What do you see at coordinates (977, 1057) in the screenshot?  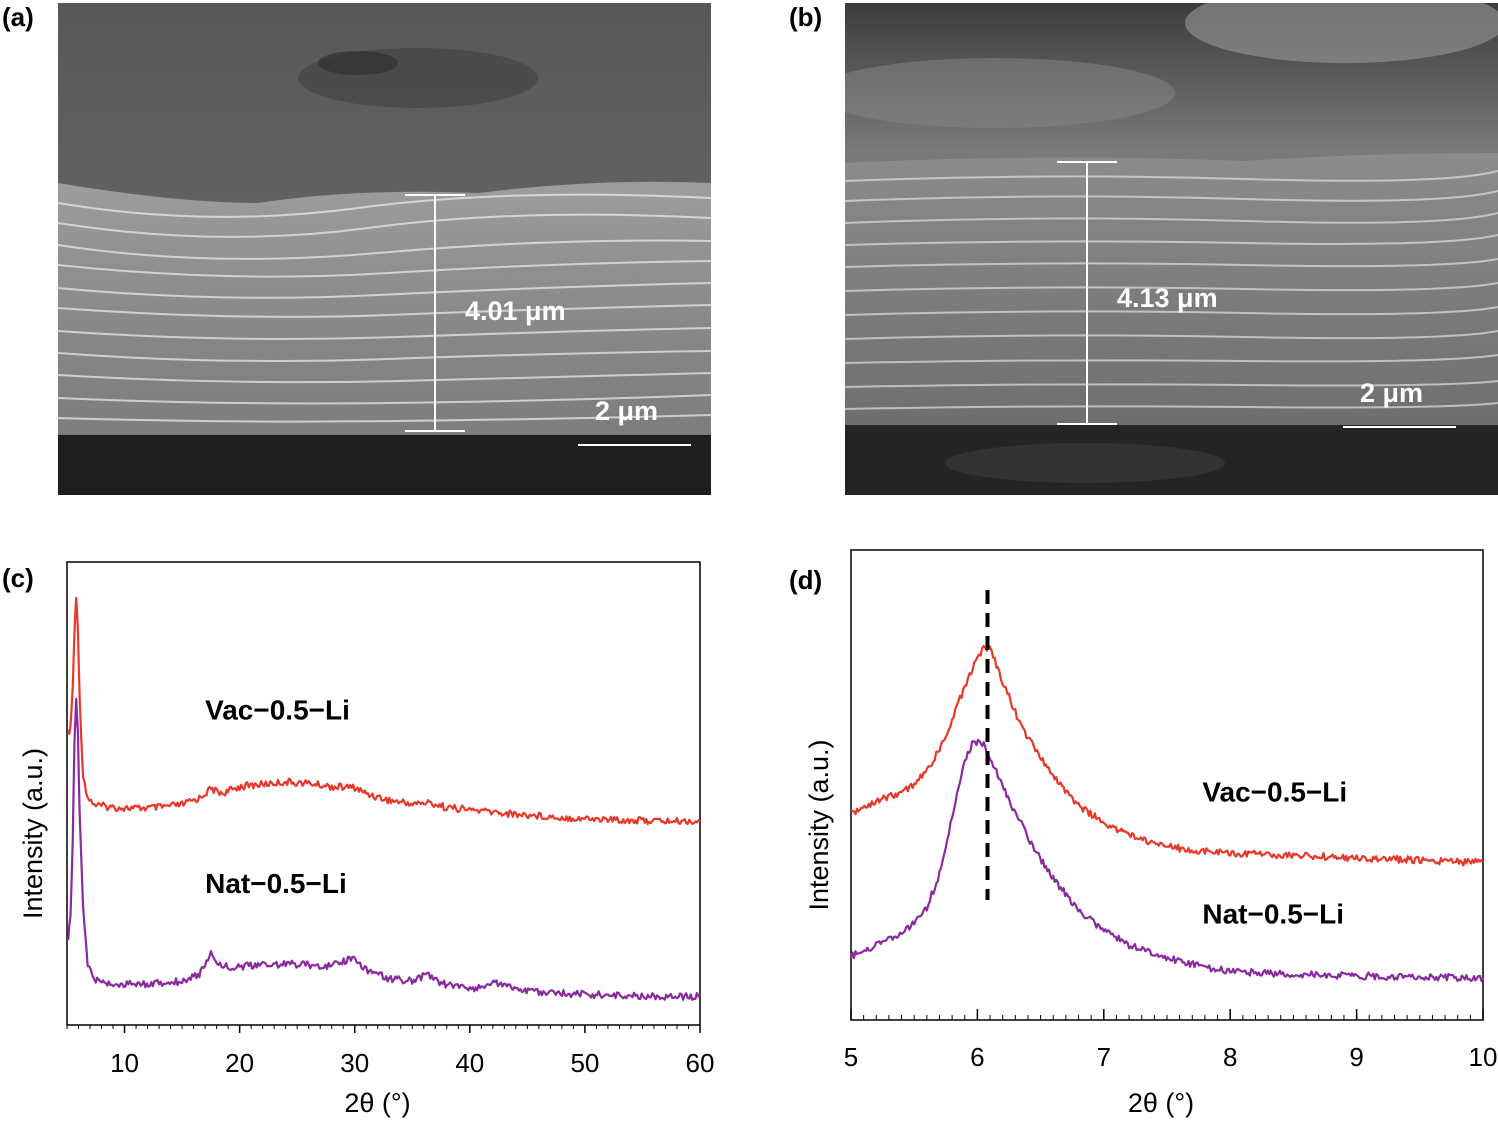 I see `chart-d-xtick-label: 6` at bounding box center [977, 1057].